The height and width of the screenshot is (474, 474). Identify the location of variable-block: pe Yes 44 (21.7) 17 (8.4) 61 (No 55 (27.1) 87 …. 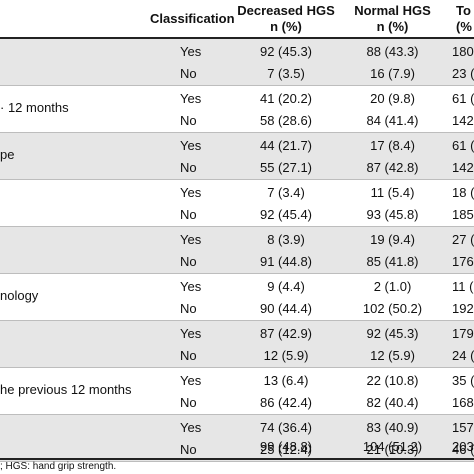
(237, 156).